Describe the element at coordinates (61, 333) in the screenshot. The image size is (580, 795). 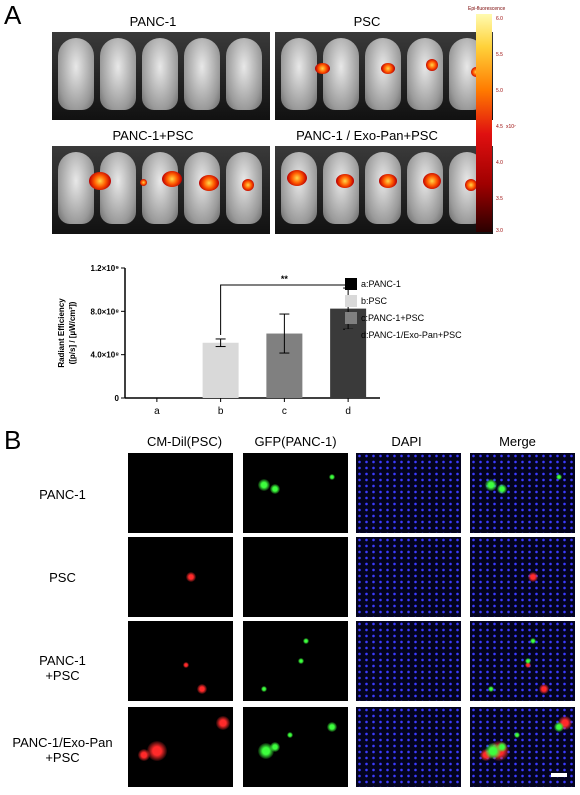
I see `y-axis-label: Radiant Efficiency` at that location.